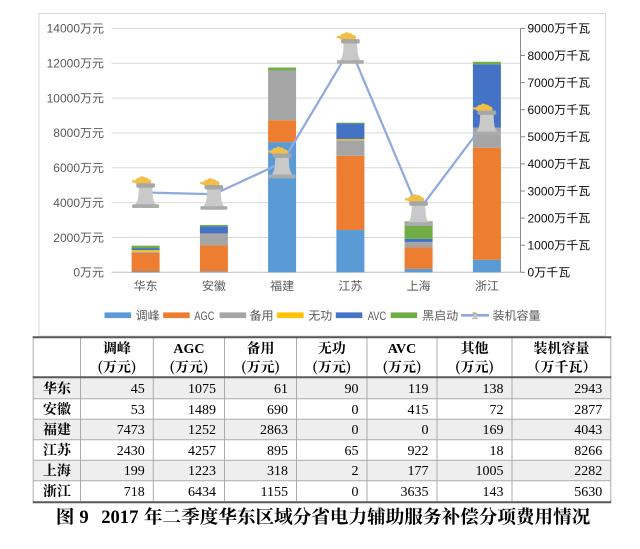 This screenshot has width=640, height=549. Describe the element at coordinates (355, 471) in the screenshot. I see `svg-text: 2` at that location.